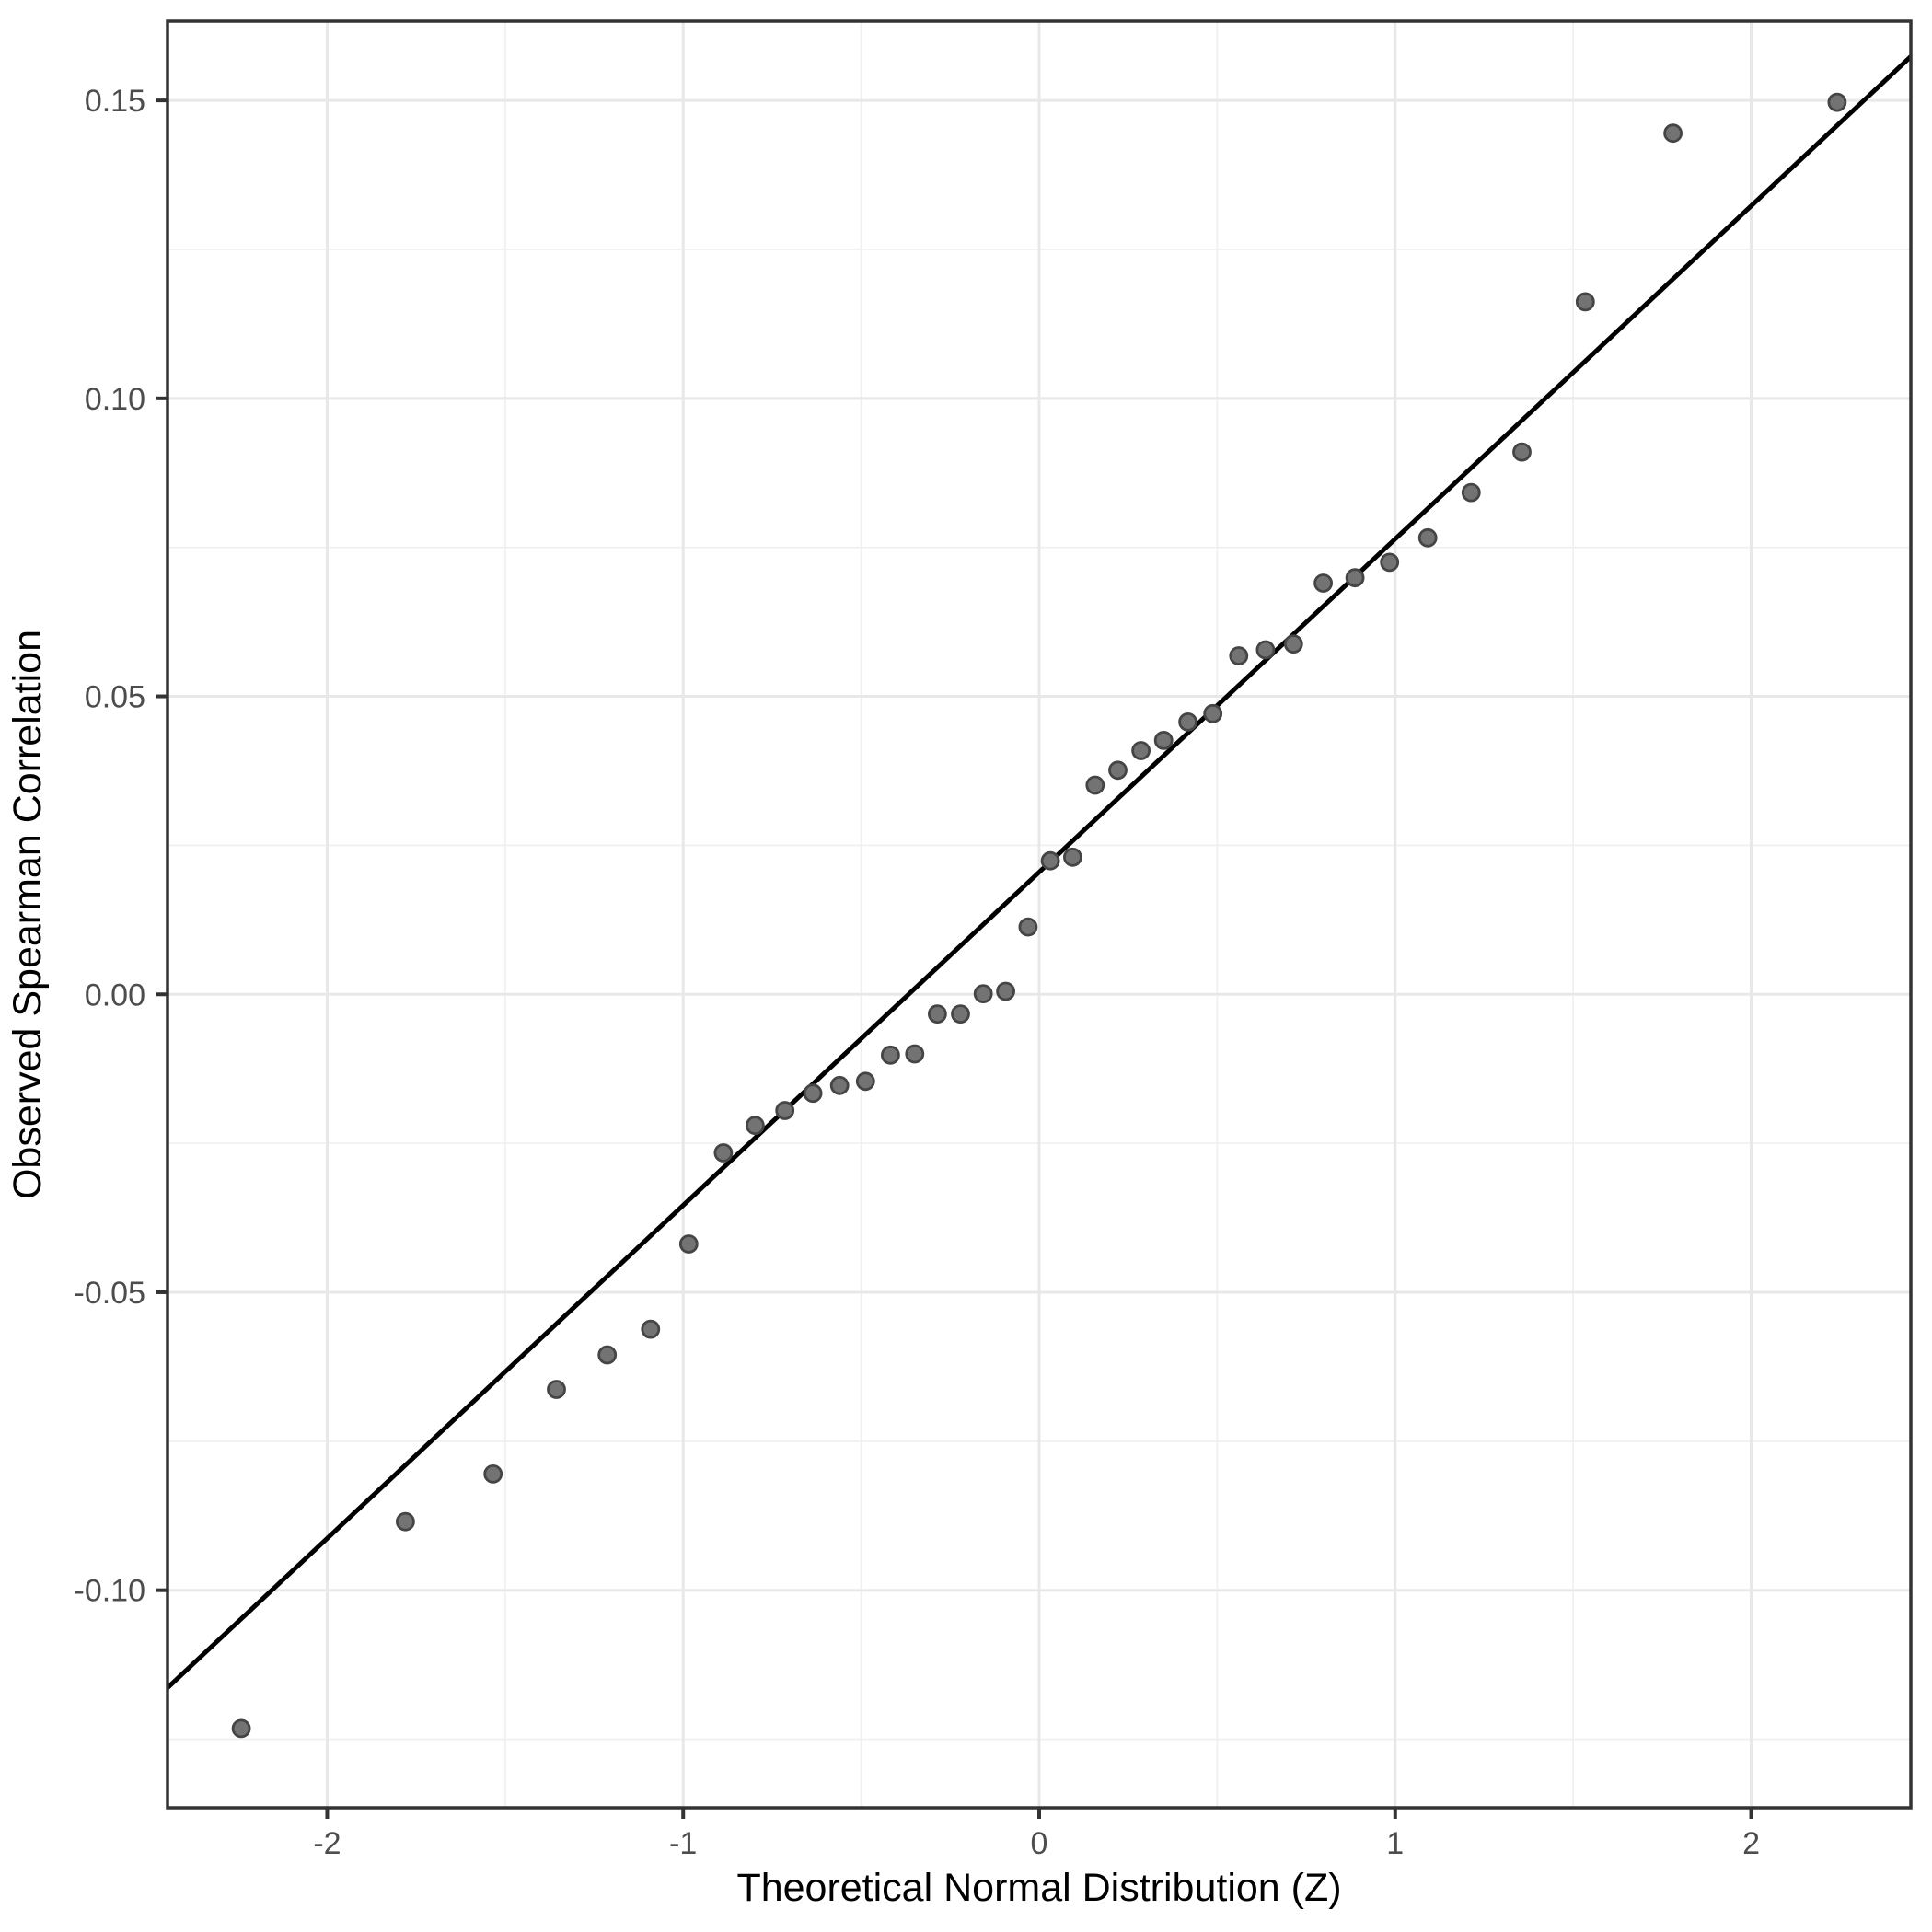 Image resolution: width=1932 pixels, height=1932 pixels. What do you see at coordinates (28, 915) in the screenshot?
I see `y-axis-title: Observed Spearman Correlation` at bounding box center [28, 915].